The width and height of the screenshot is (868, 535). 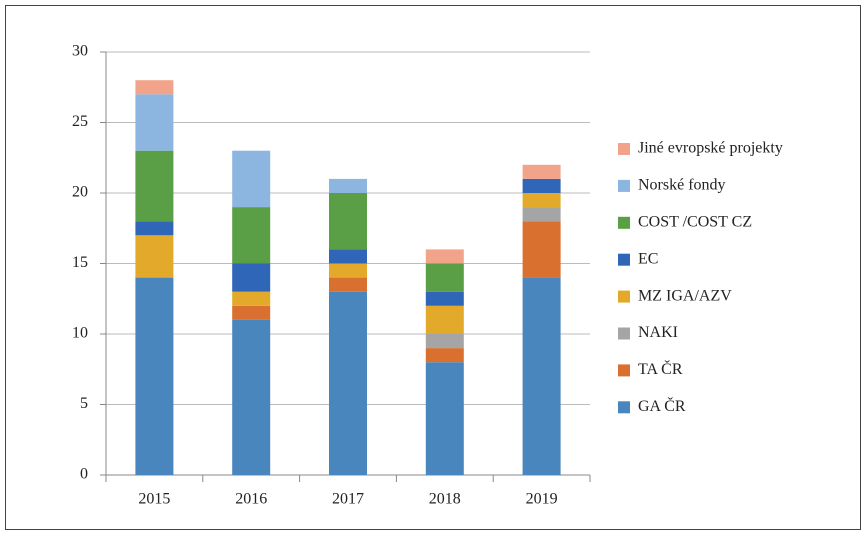 I want to click on y-tick-label: 5, so click(x=84, y=403).